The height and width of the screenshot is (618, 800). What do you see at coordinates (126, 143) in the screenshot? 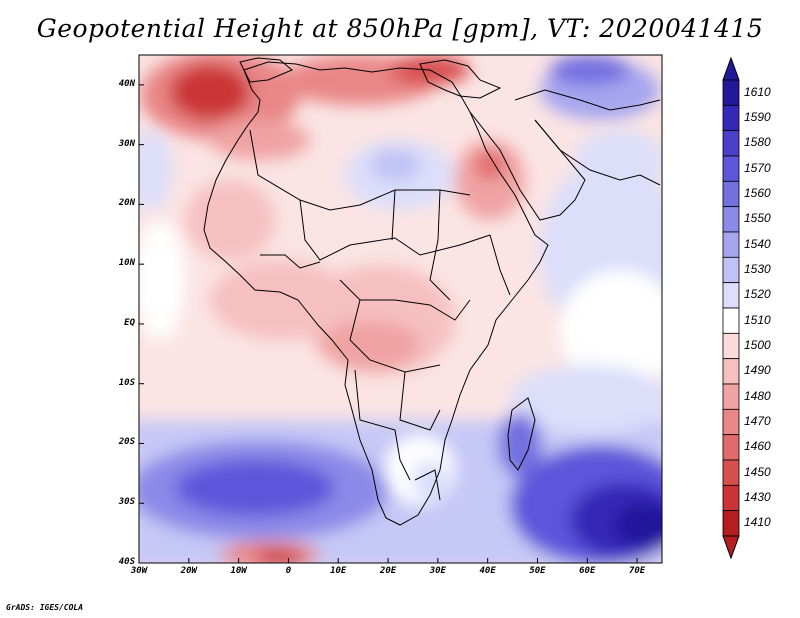
I see `lat-tick-label: 30N` at bounding box center [126, 143].